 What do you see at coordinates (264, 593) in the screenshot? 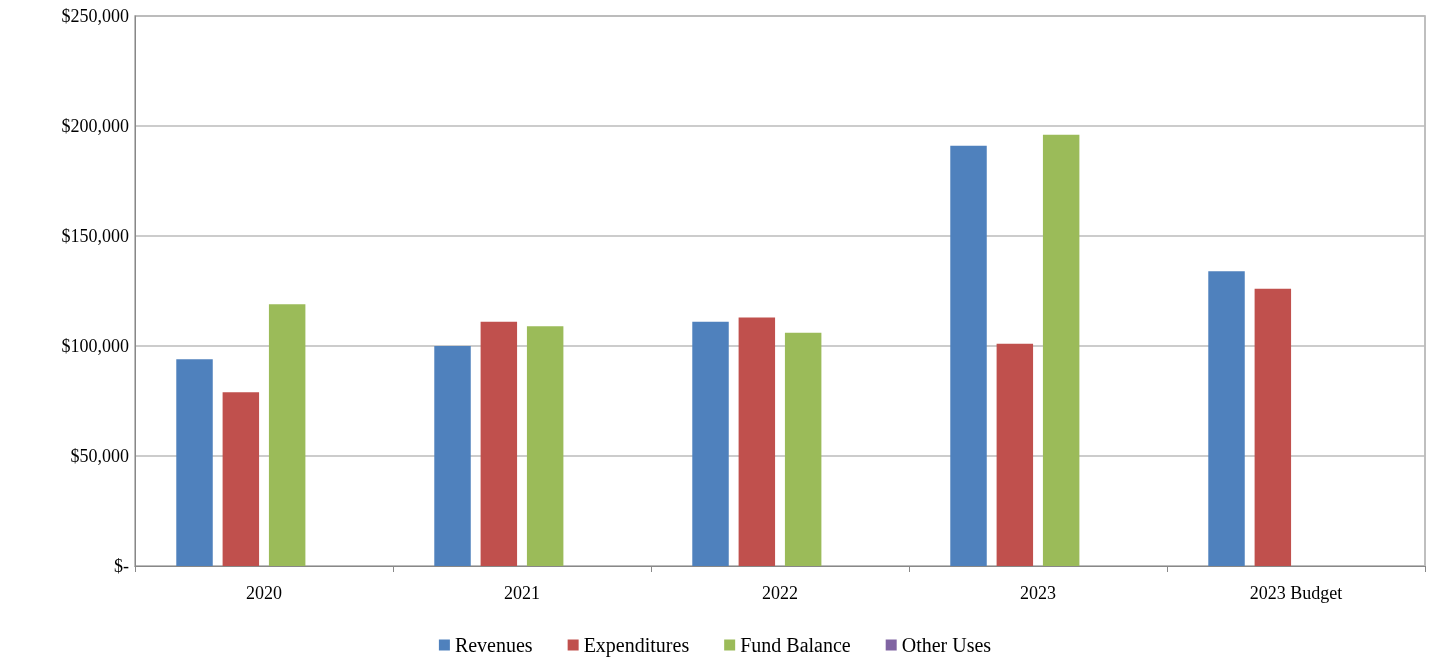
I see `x-tick-label: 2020` at bounding box center [264, 593].